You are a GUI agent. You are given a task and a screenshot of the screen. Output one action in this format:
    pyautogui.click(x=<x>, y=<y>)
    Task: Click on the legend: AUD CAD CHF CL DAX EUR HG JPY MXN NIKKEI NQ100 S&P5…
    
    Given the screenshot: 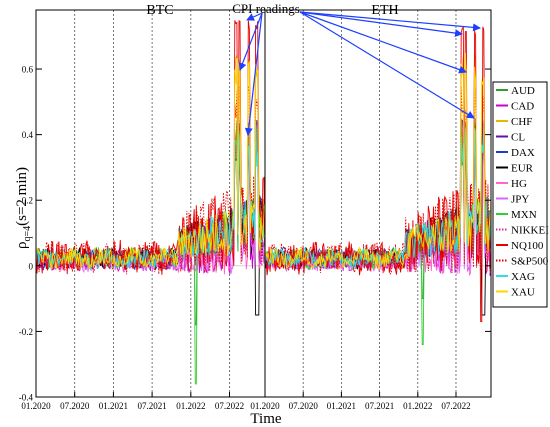 What is the action you would take?
    pyautogui.click(x=520, y=194)
    